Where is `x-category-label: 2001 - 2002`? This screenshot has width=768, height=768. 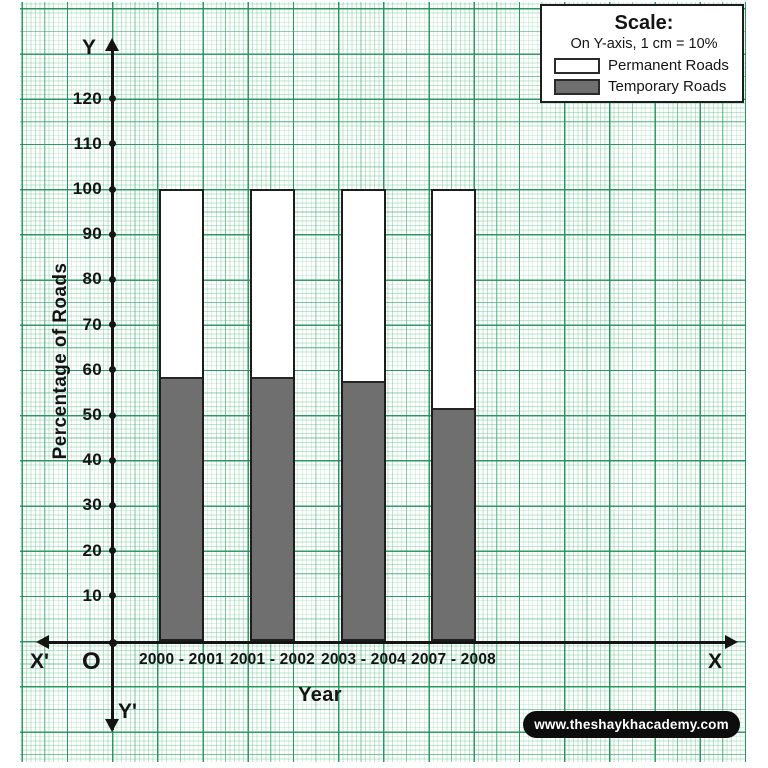 x-category-label: 2001 - 2002 is located at coordinates (272, 659).